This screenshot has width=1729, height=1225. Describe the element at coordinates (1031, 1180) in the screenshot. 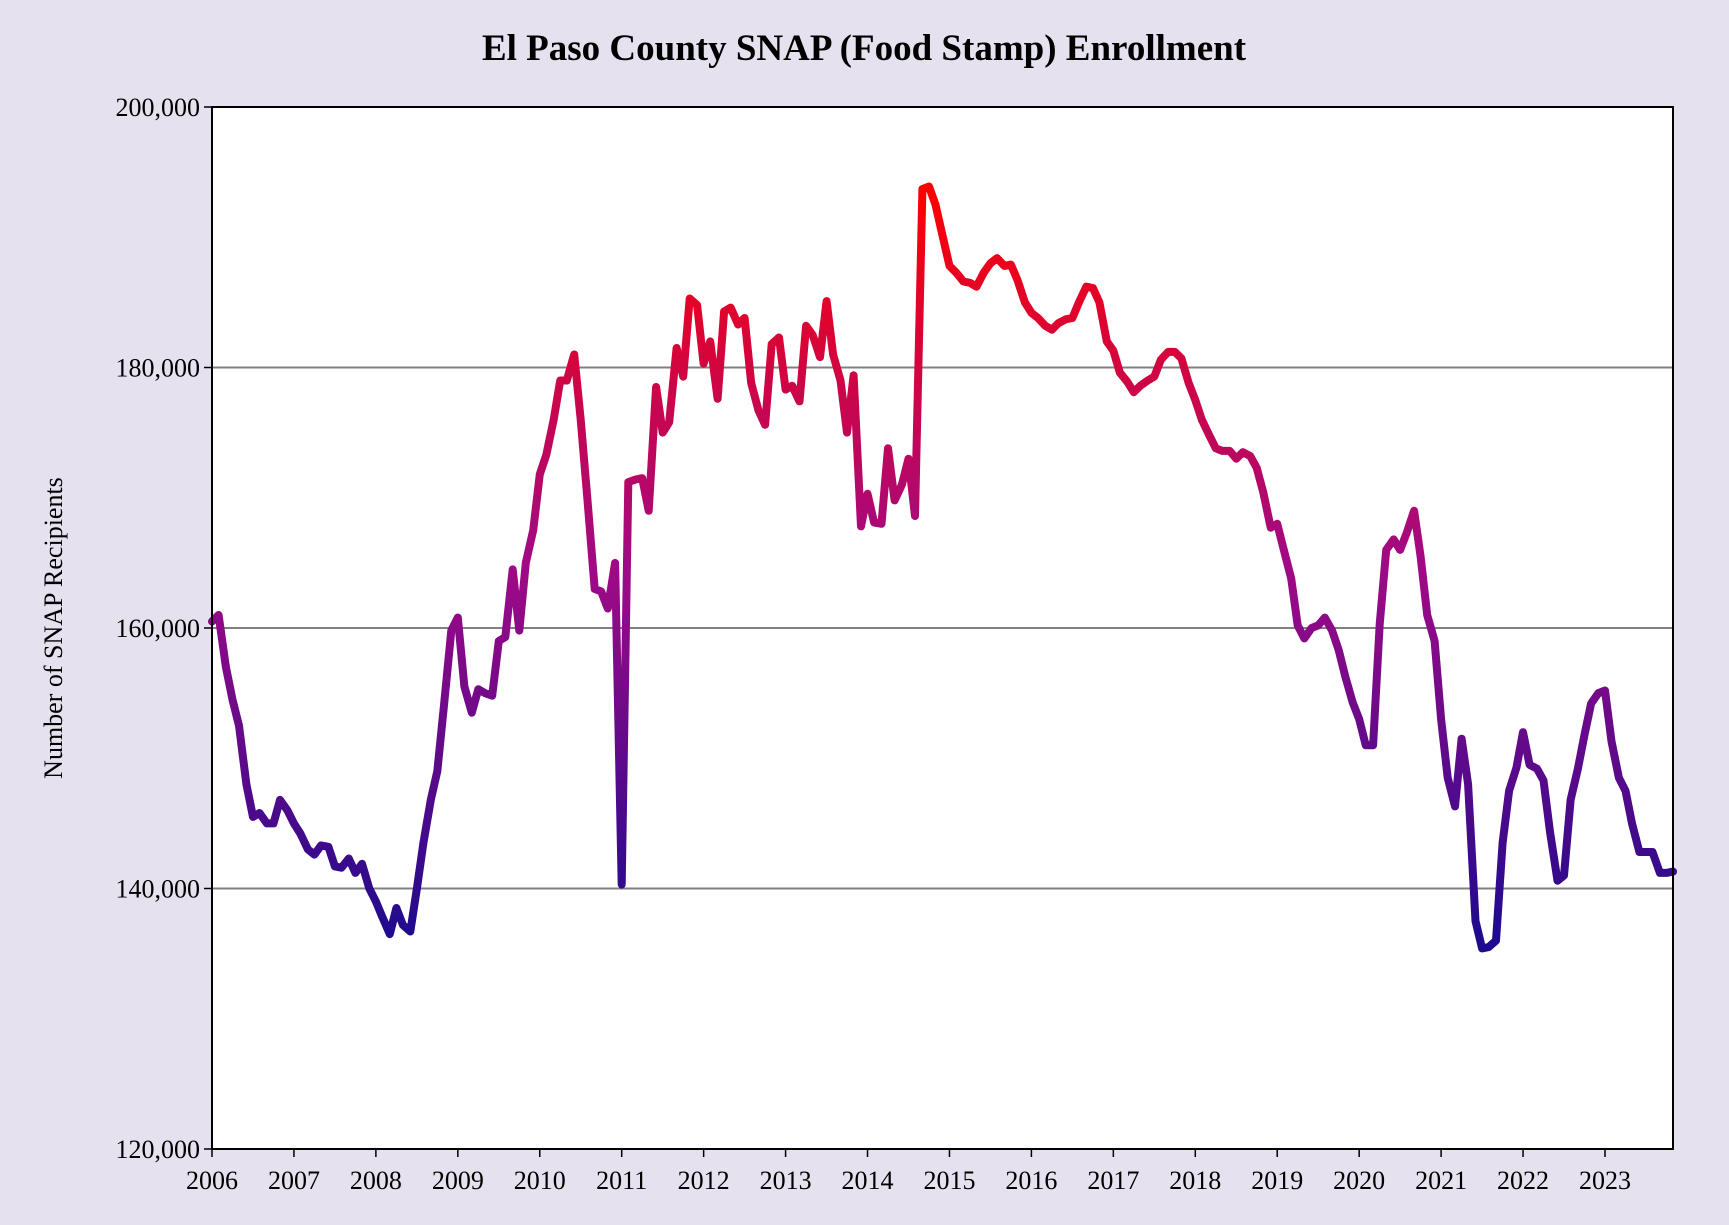

I see `x-tick-label: 2016` at that location.